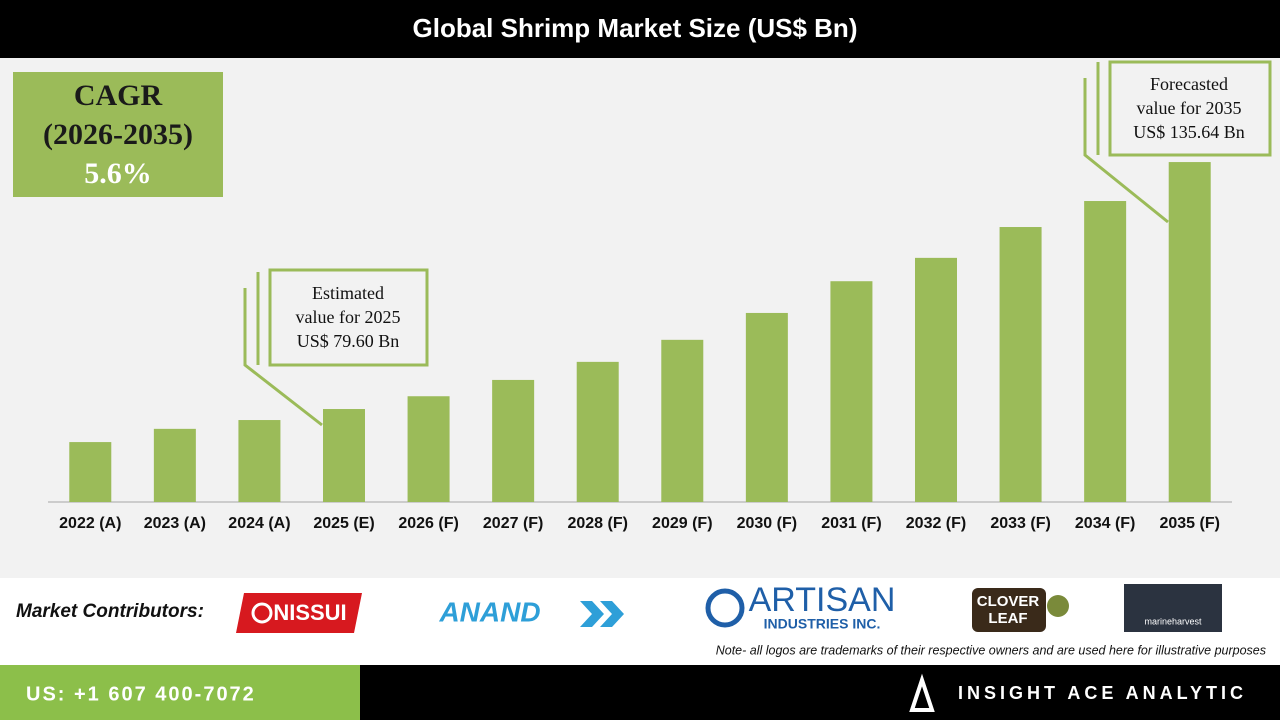 This screenshot has height=720, width=1280. What do you see at coordinates (1020, 523) in the screenshot?
I see `x-tick-label: 2033 (F)` at bounding box center [1020, 523].